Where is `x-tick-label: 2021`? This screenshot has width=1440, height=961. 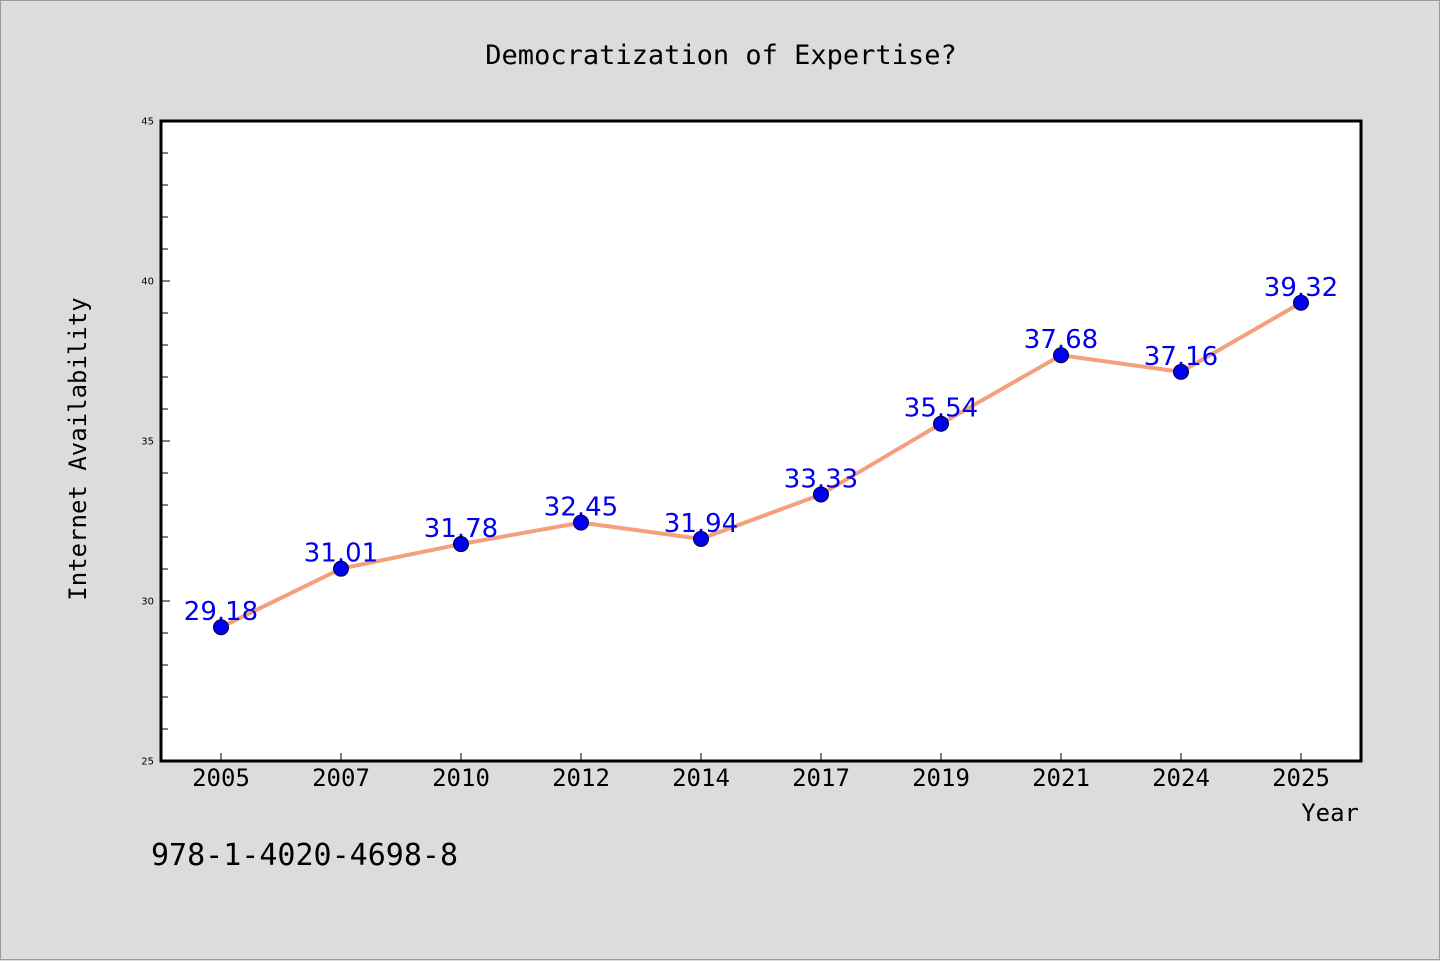 x-tick-label: 2021 is located at coordinates (1061, 778).